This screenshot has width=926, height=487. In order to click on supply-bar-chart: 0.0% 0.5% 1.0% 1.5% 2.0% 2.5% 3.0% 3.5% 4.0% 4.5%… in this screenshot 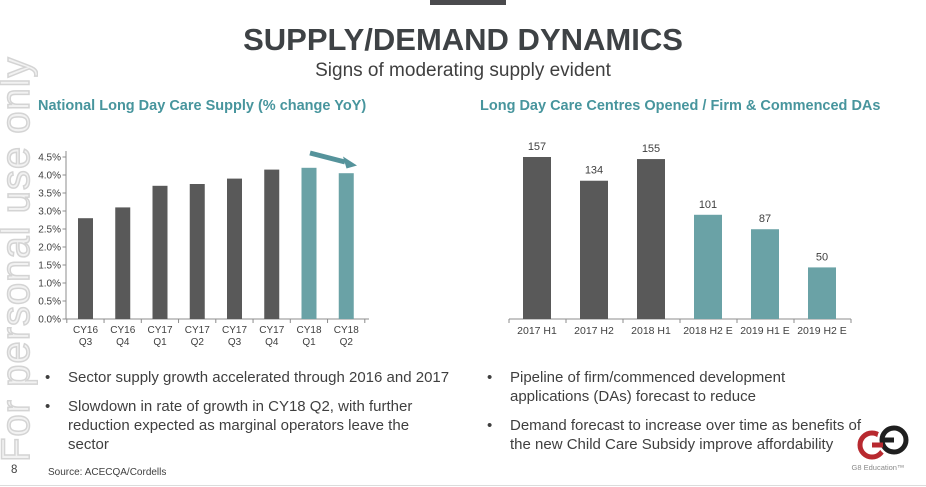, I will do `click(203, 249)`.